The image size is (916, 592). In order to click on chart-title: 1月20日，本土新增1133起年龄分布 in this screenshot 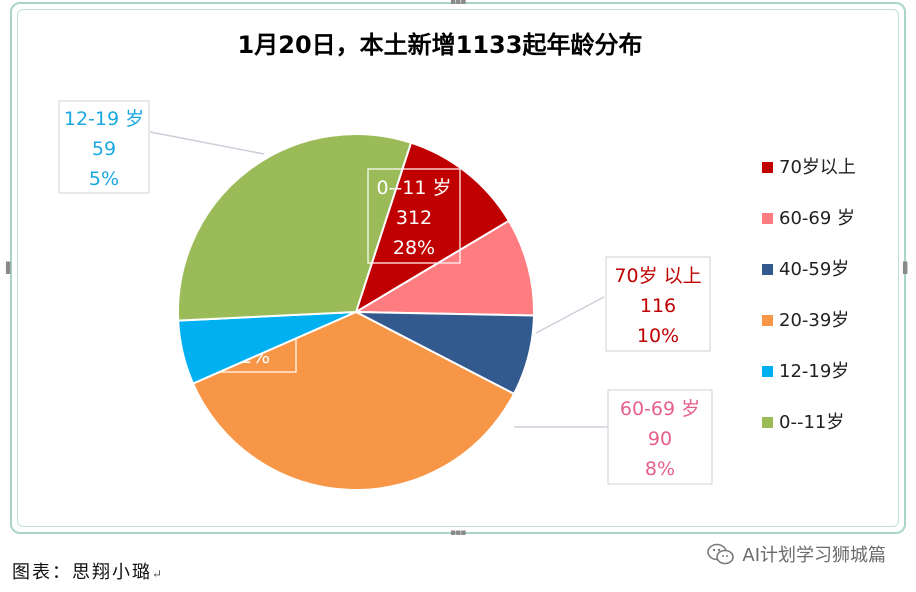, I will do `click(440, 45)`.